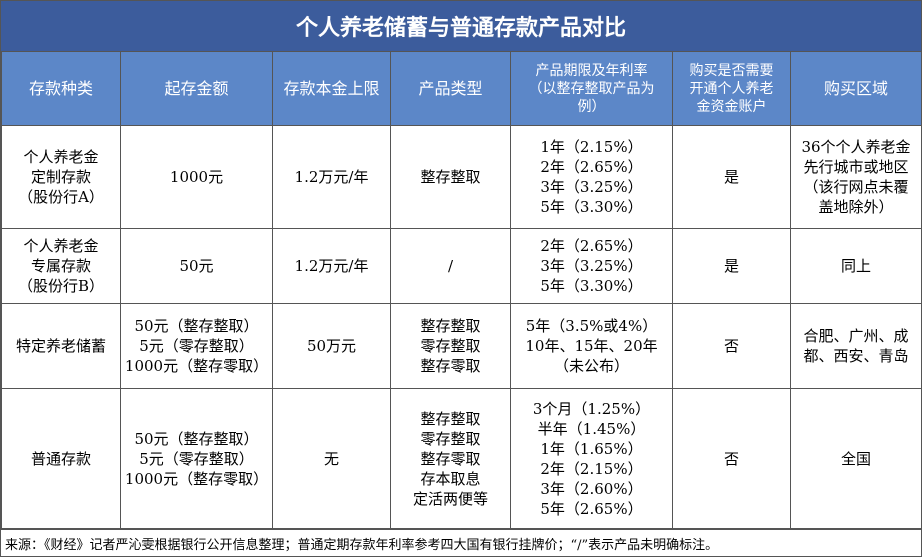  What do you see at coordinates (61, 286) in the screenshot?
I see `cell-line: （股份行B）` at bounding box center [61, 286].